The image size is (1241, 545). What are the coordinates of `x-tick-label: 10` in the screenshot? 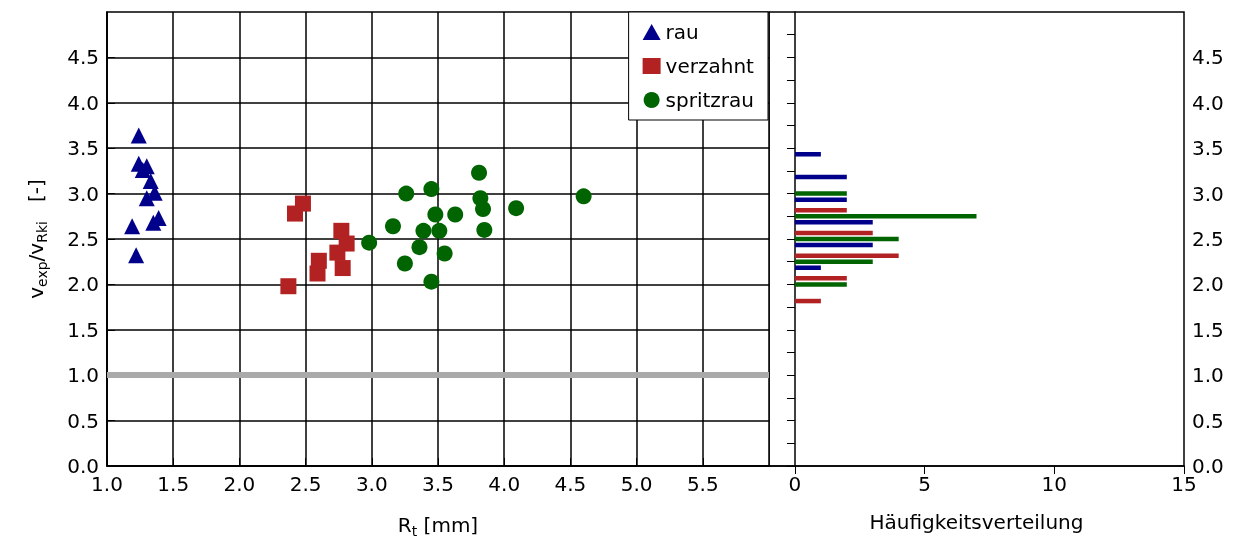 It's located at (1054, 484).